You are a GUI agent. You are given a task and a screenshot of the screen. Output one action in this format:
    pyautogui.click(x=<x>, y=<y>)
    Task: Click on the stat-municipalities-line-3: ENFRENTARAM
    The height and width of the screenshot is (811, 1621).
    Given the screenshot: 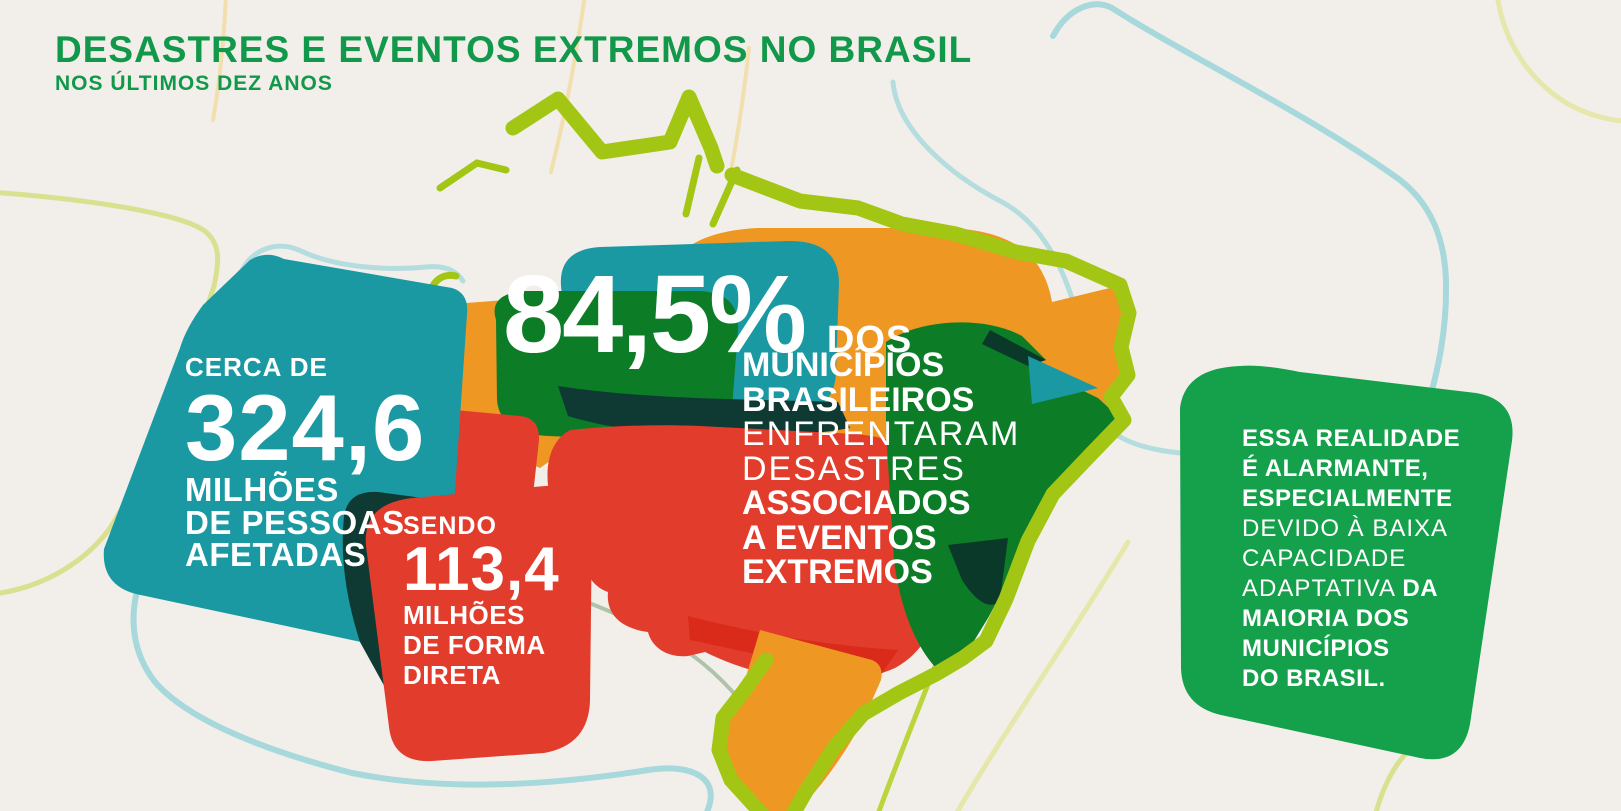 What is the action you would take?
    pyautogui.click(x=881, y=434)
    